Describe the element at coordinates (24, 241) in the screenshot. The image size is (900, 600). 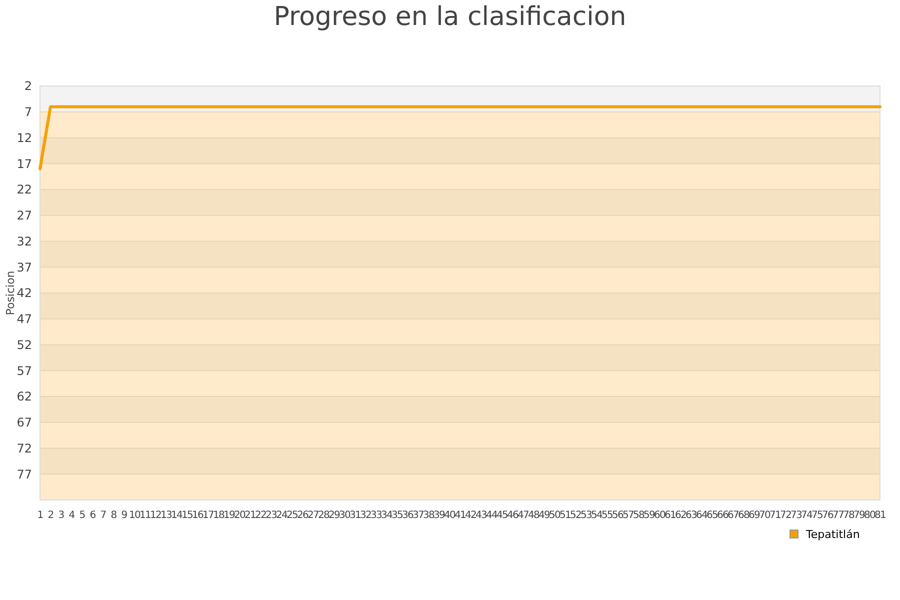
I see `y-tick-label: 32` at that location.